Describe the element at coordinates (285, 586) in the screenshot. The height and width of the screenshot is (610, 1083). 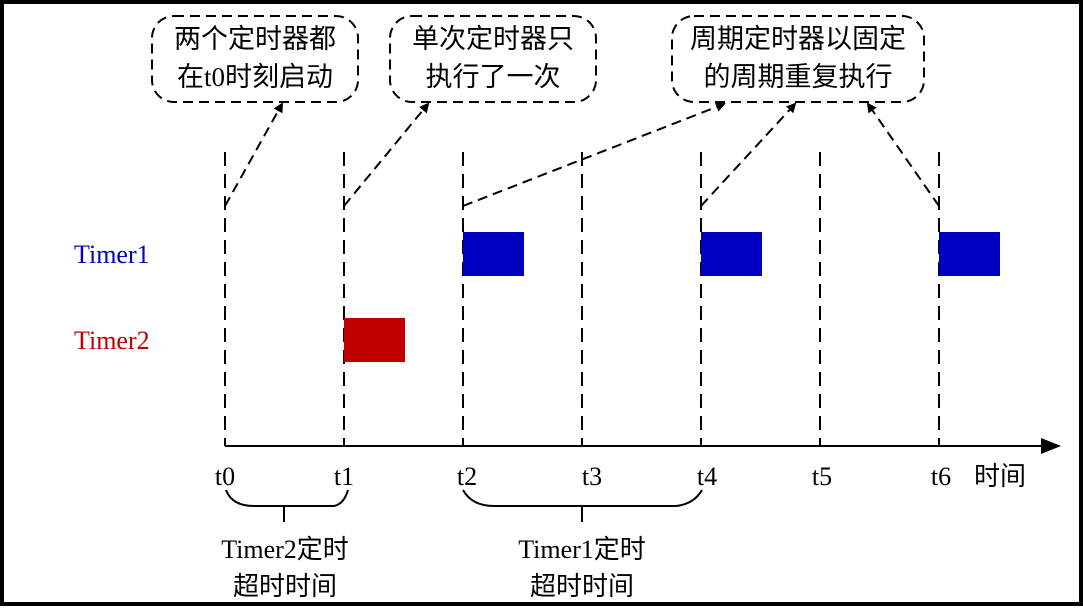
I see `brace-timer2-line2: 超时时间` at that location.